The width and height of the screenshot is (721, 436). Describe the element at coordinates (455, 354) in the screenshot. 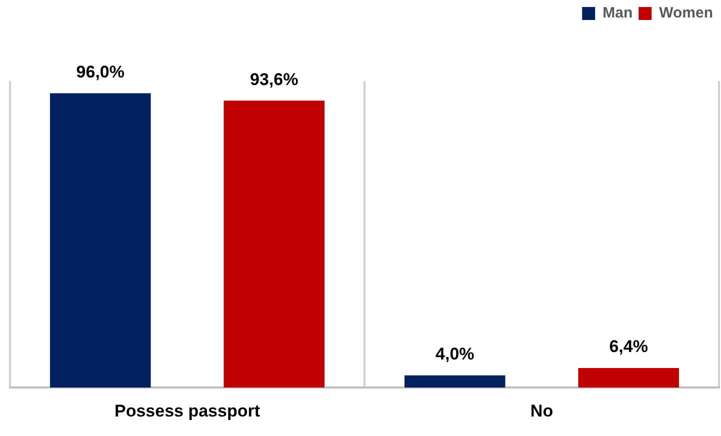

I see `data-label: 4,0%` at that location.